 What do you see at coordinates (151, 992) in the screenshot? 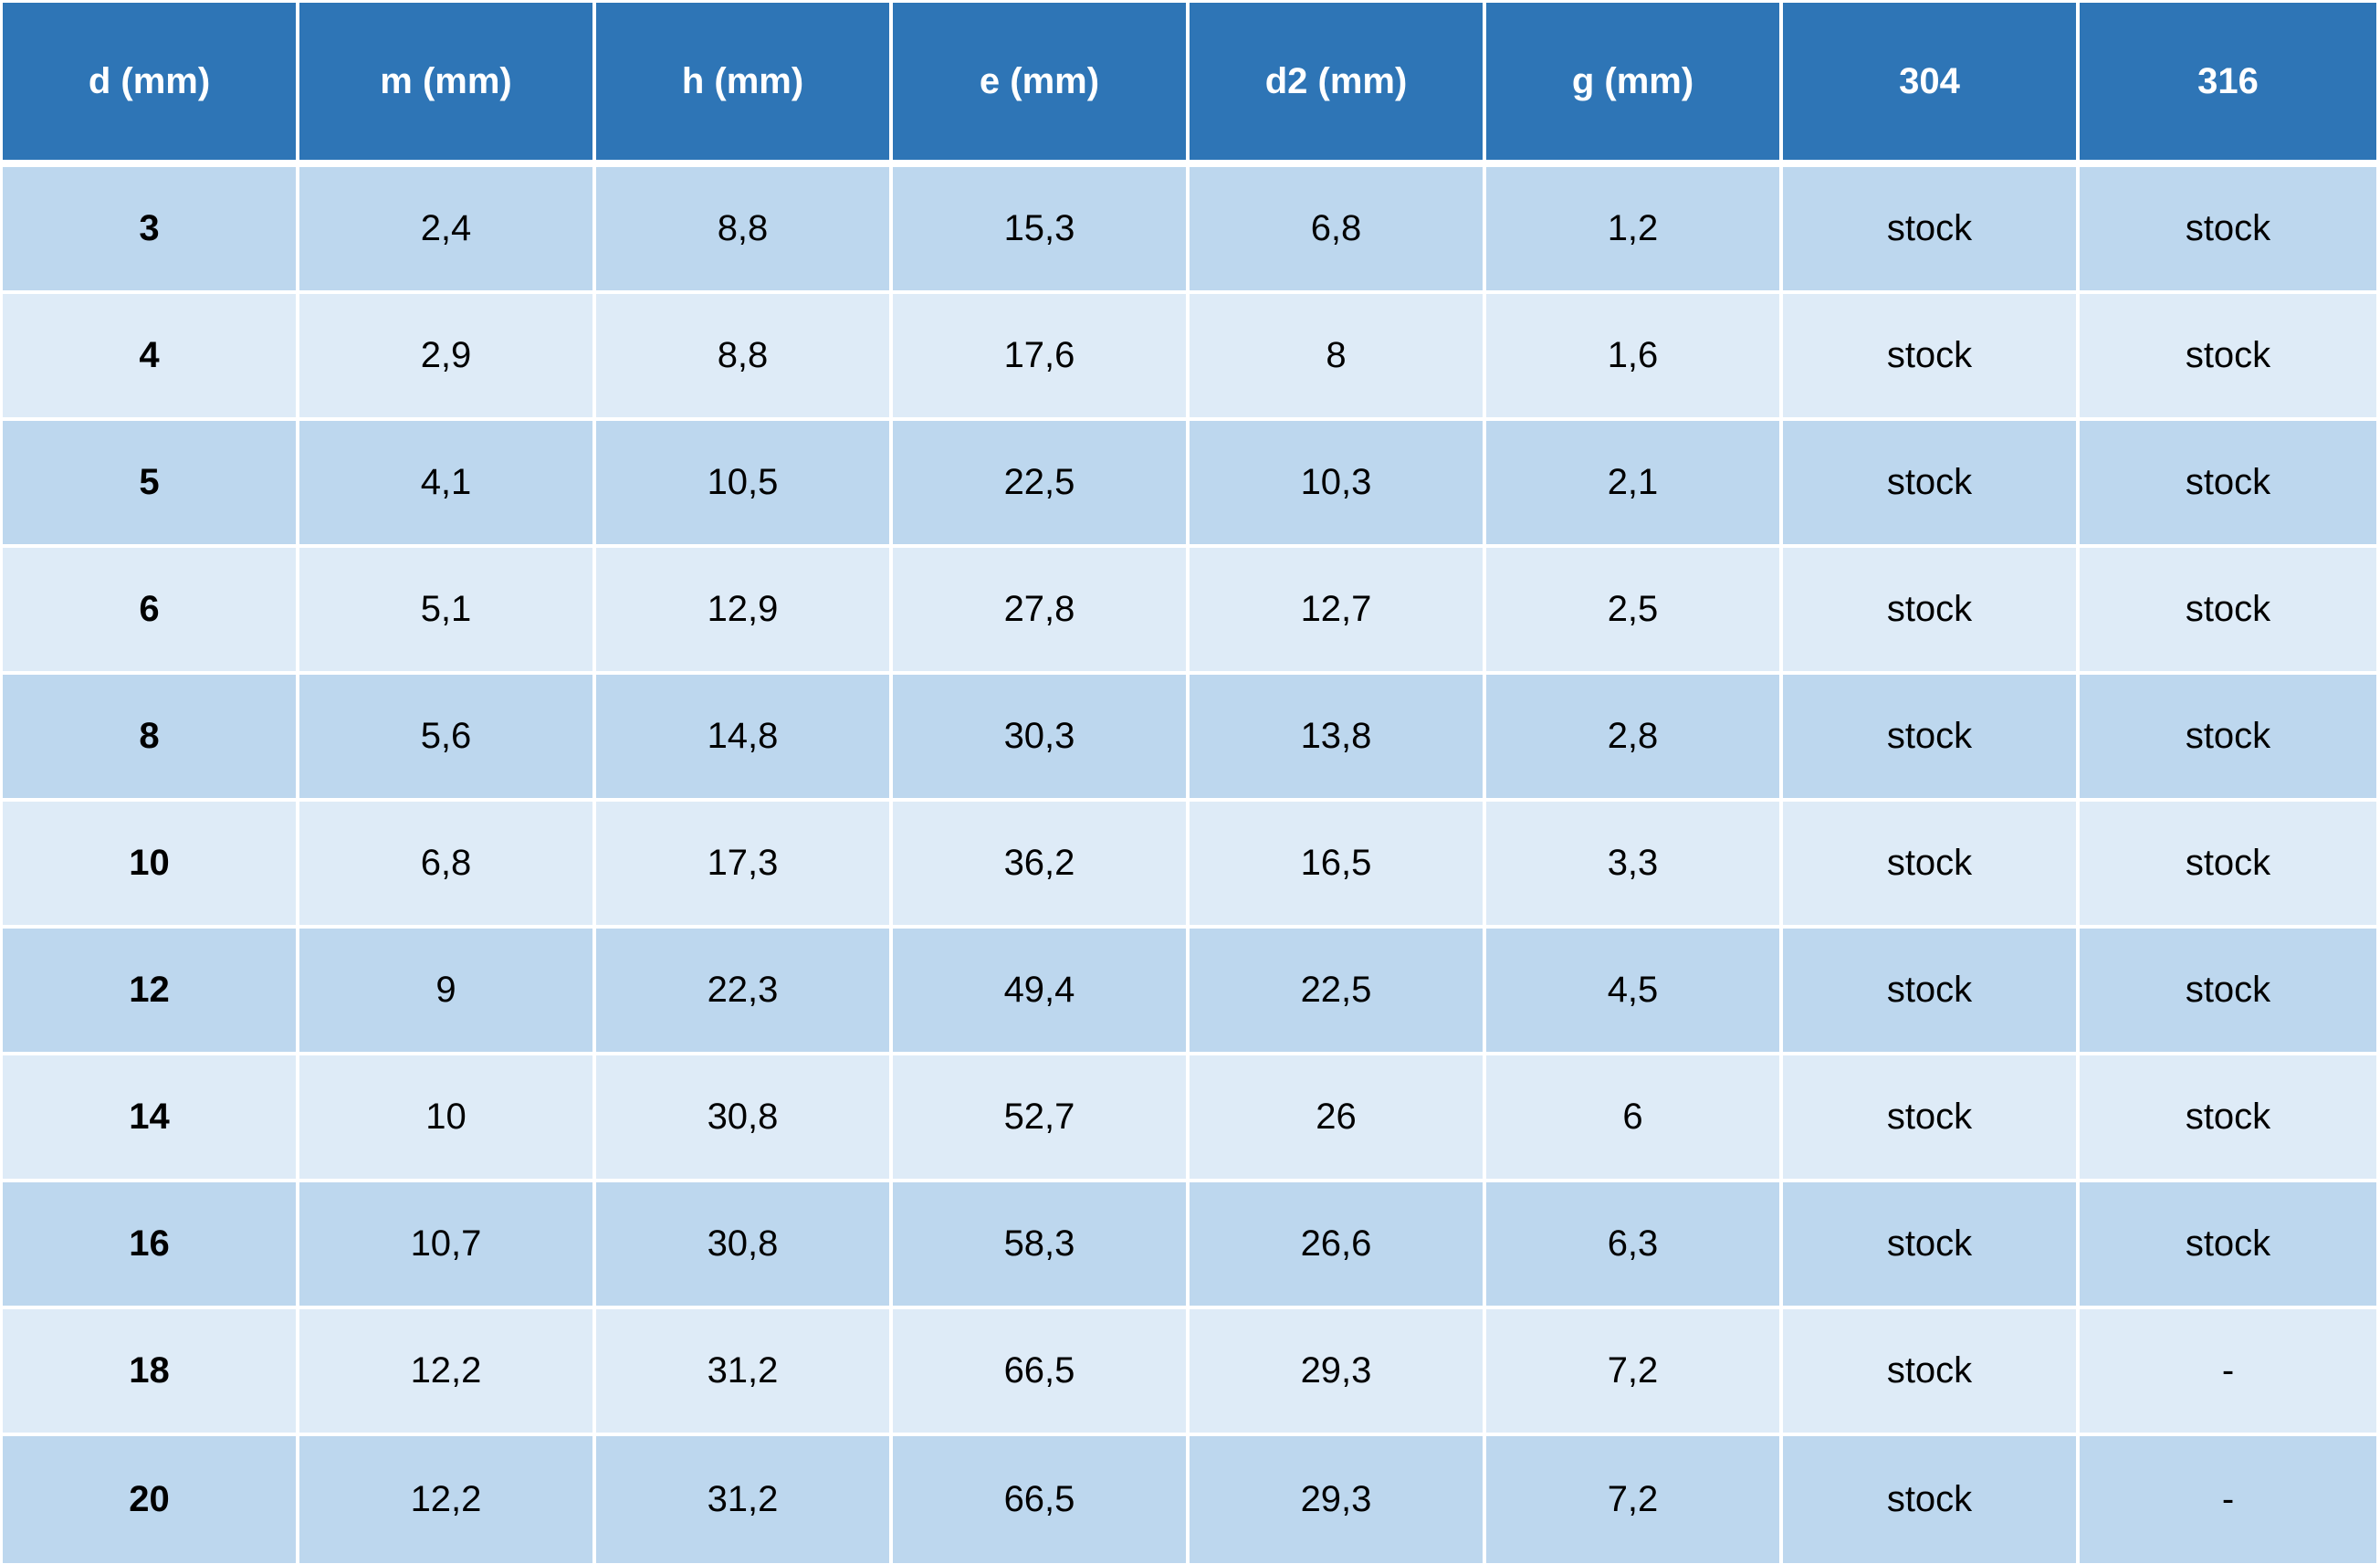
I see `cell-d: 12` at bounding box center [151, 992].